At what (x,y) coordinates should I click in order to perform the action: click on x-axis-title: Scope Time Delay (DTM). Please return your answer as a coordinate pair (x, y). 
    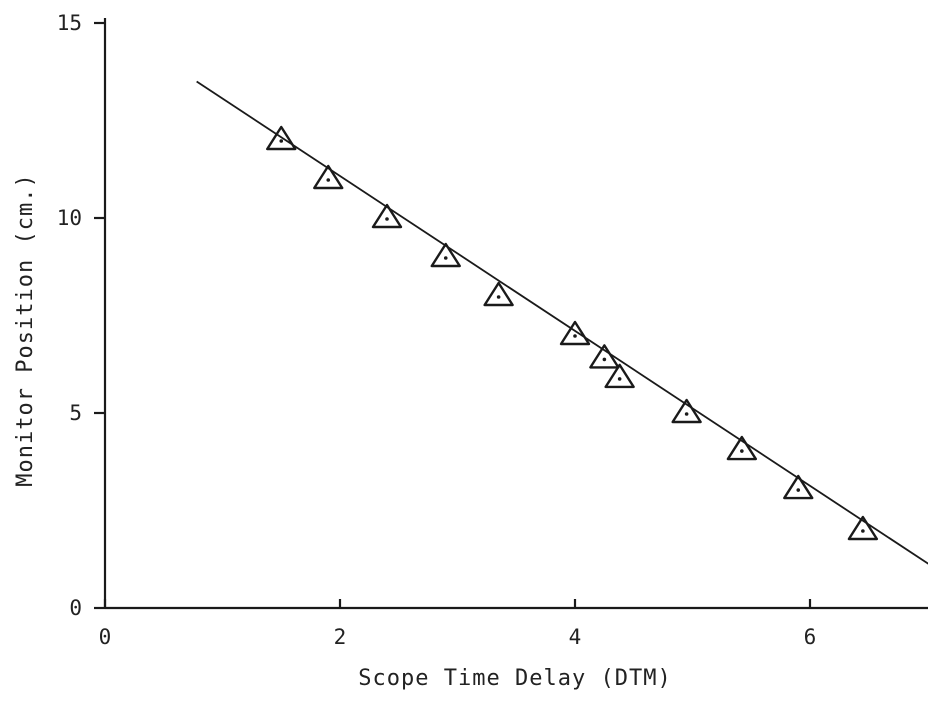
    Looking at the image, I should click on (514, 678).